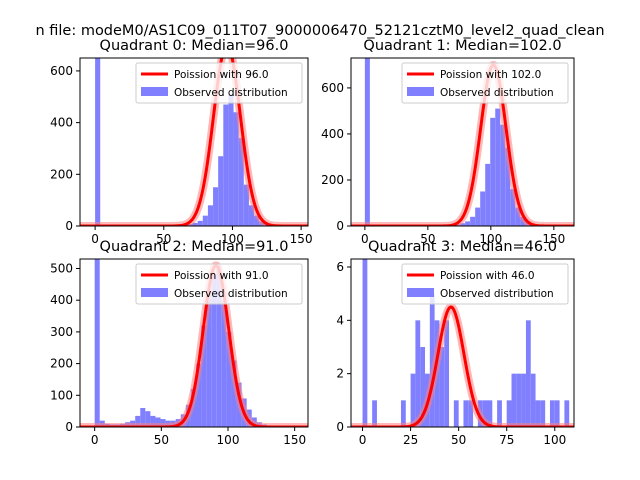 This screenshot has height=480, width=640. Describe the element at coordinates (506, 440) in the screenshot. I see `x-tick-label: 75` at that location.